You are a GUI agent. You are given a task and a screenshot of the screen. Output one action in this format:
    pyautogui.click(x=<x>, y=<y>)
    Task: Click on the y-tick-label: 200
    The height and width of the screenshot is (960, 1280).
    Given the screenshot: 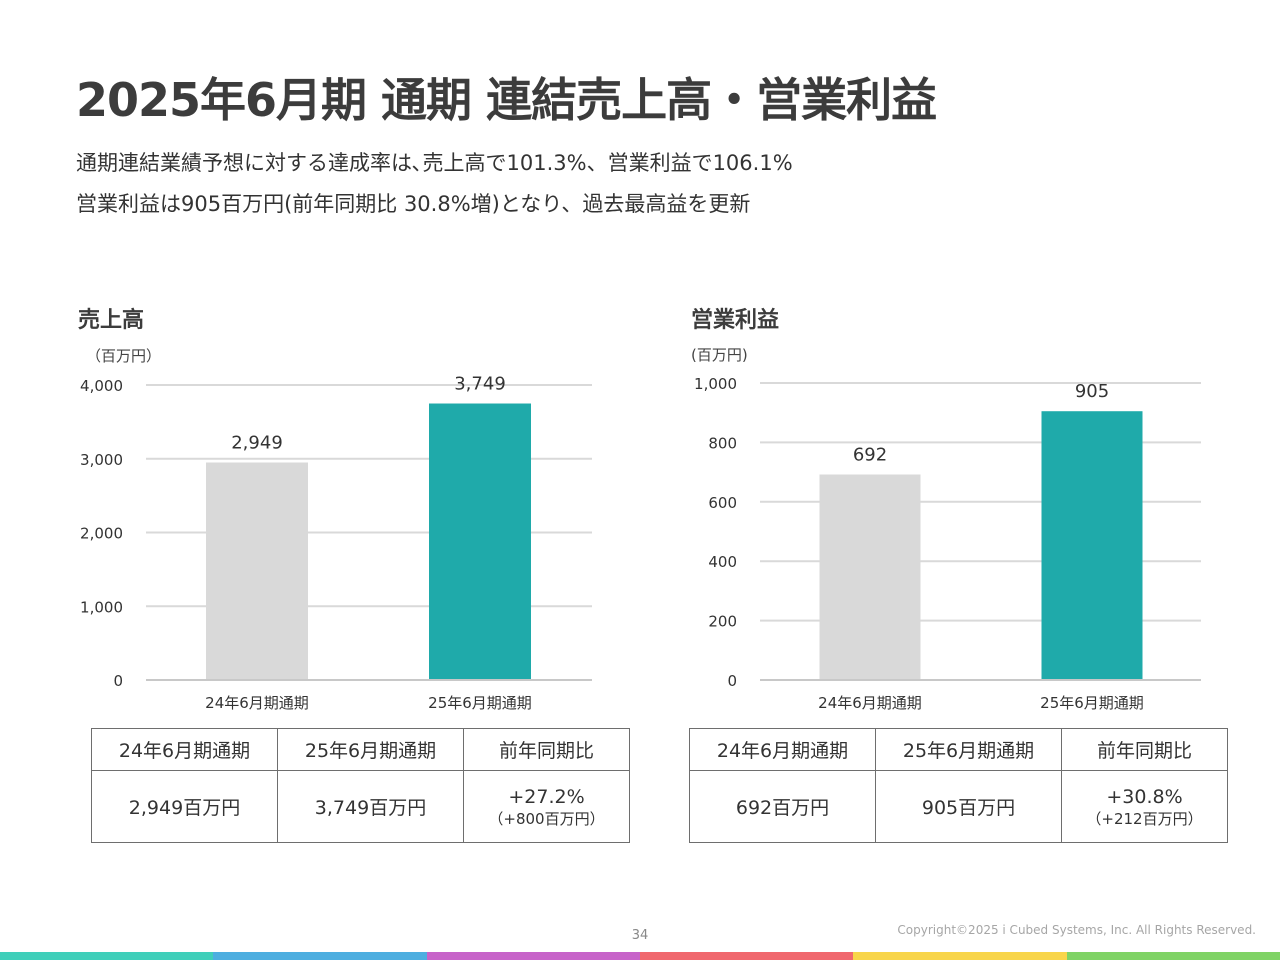 What is the action you would take?
    pyautogui.click(x=722, y=622)
    